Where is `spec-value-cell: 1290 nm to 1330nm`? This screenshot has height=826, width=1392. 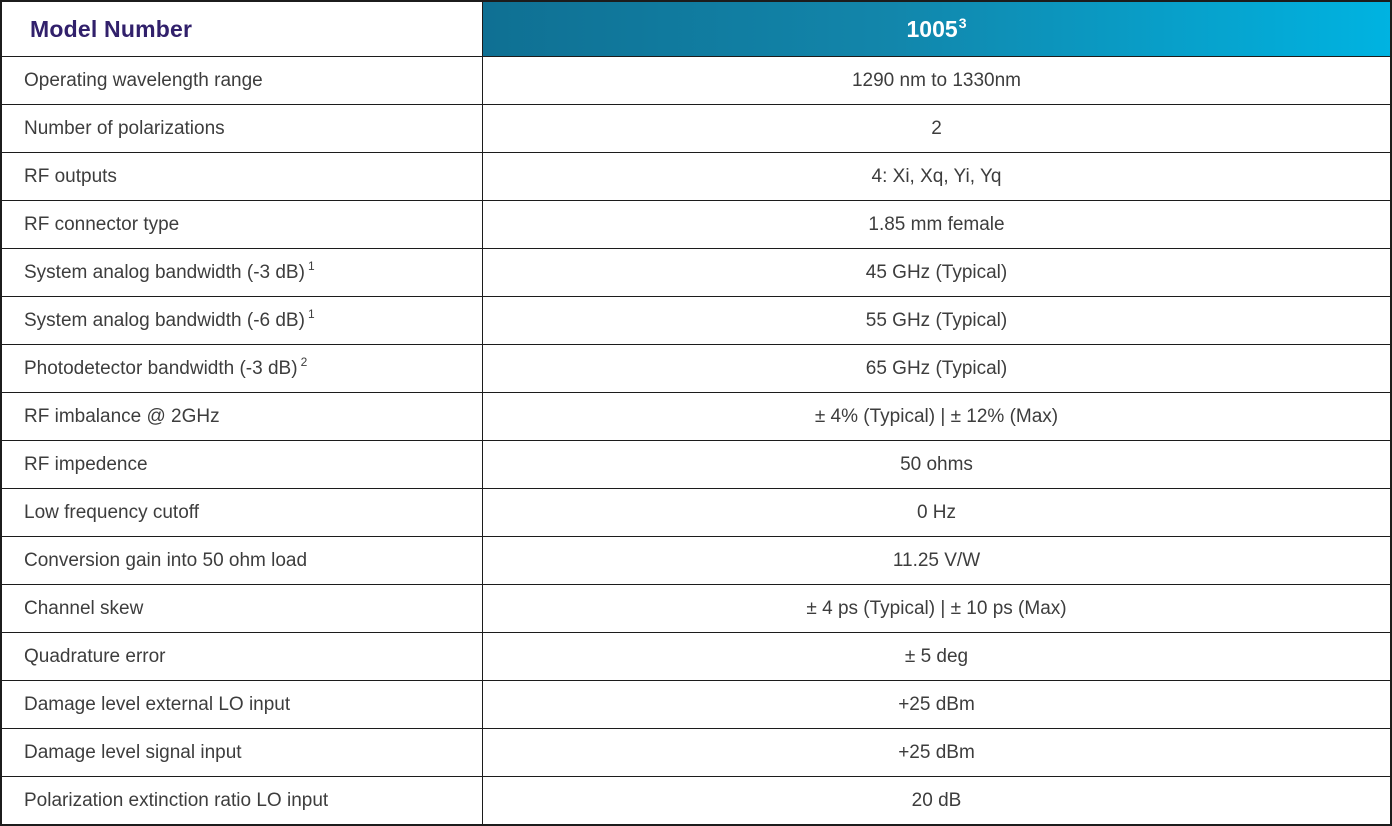
spec-value-cell: 1290 nm to 1330nm is located at coordinates (936, 80).